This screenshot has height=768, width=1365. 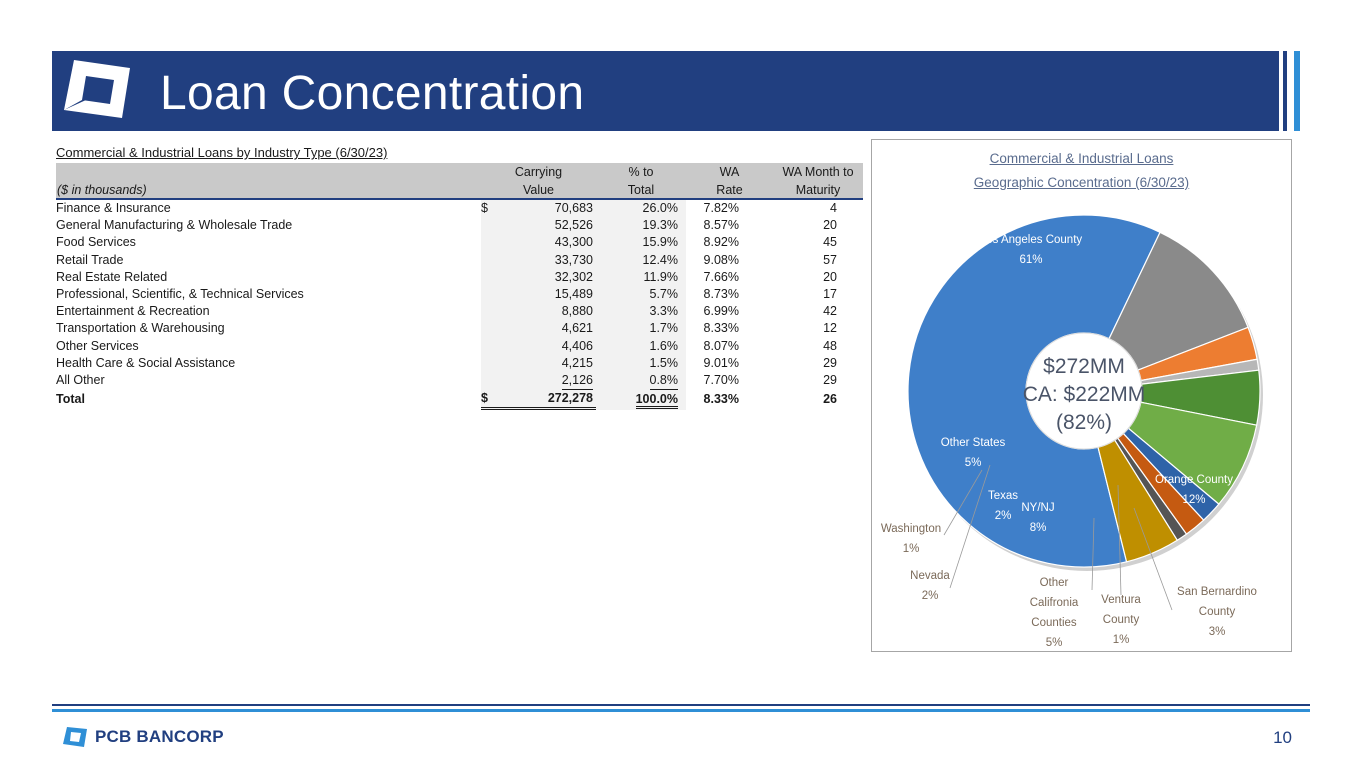 I want to click on row-carrying-value-cell: $70,683, so click(x=538, y=208).